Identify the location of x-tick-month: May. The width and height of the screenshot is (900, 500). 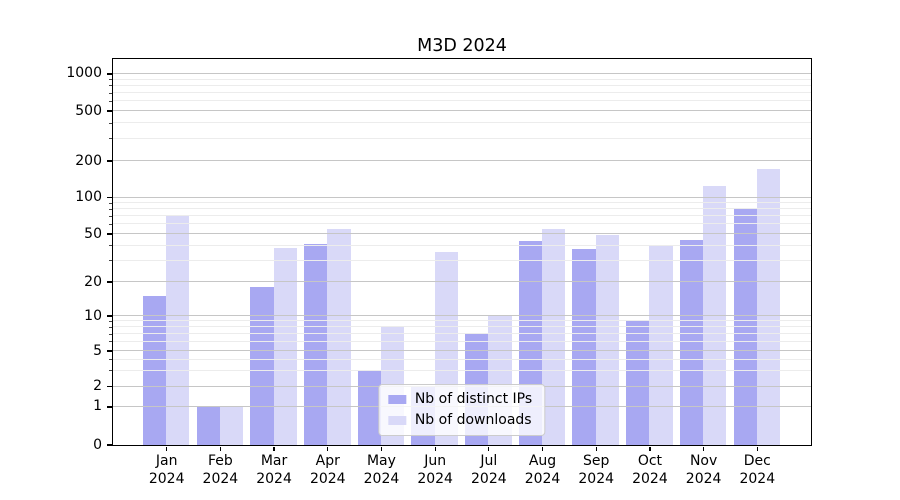
(381, 461).